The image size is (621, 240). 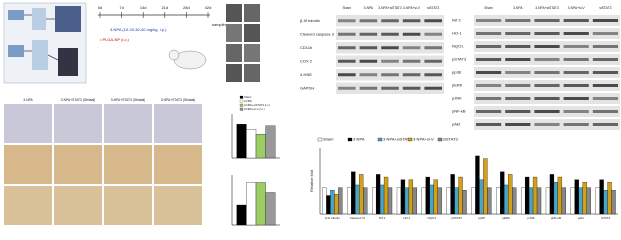 What do you see at coordinates (458, 46) in the screenshot?
I see `blot-row-label: NQO1` at bounding box center [458, 46].